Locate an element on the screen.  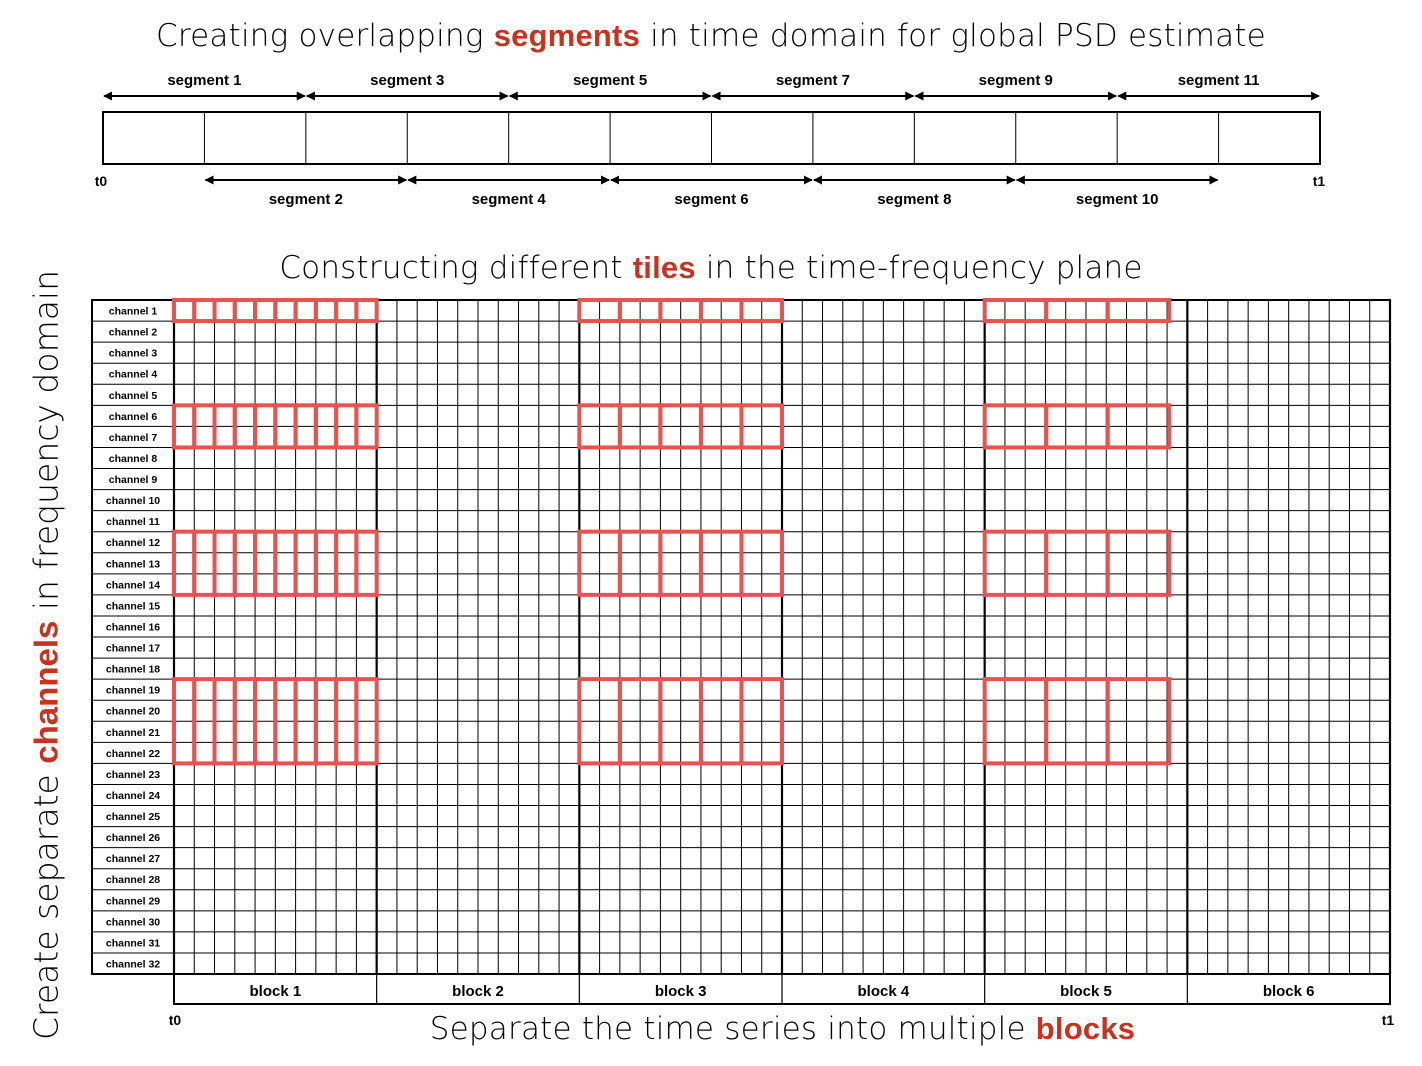
segment-label: segment 2 is located at coordinates (306, 199).